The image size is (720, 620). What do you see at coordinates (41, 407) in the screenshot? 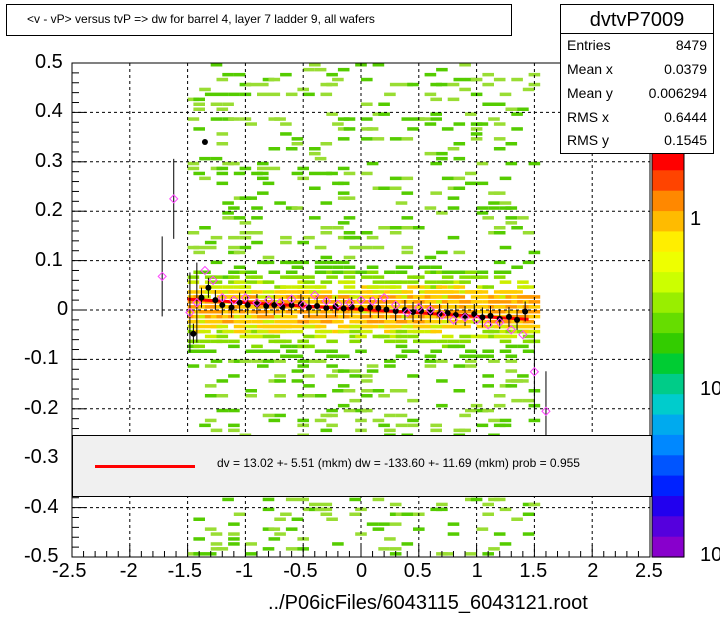
I see `y-tick-label: -0.2` at bounding box center [41, 407].